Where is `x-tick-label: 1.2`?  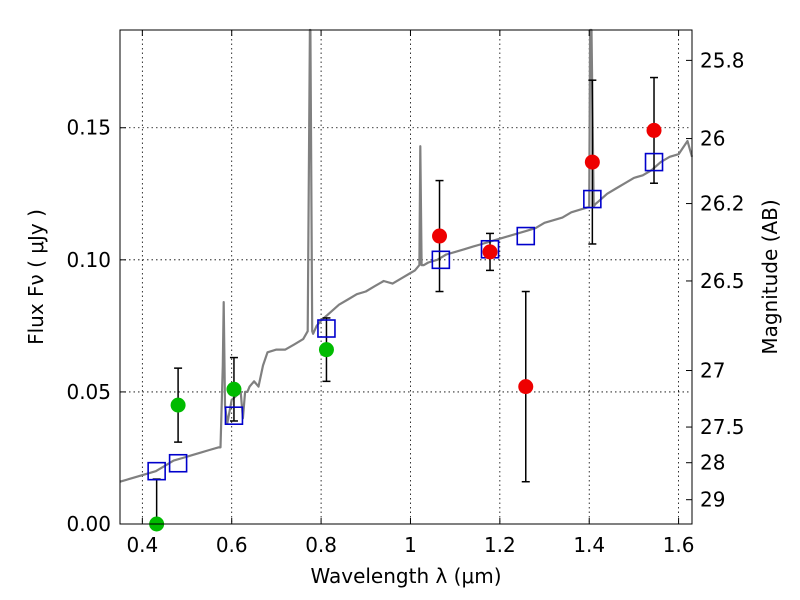 x-tick-label: 1.2 is located at coordinates (500, 545).